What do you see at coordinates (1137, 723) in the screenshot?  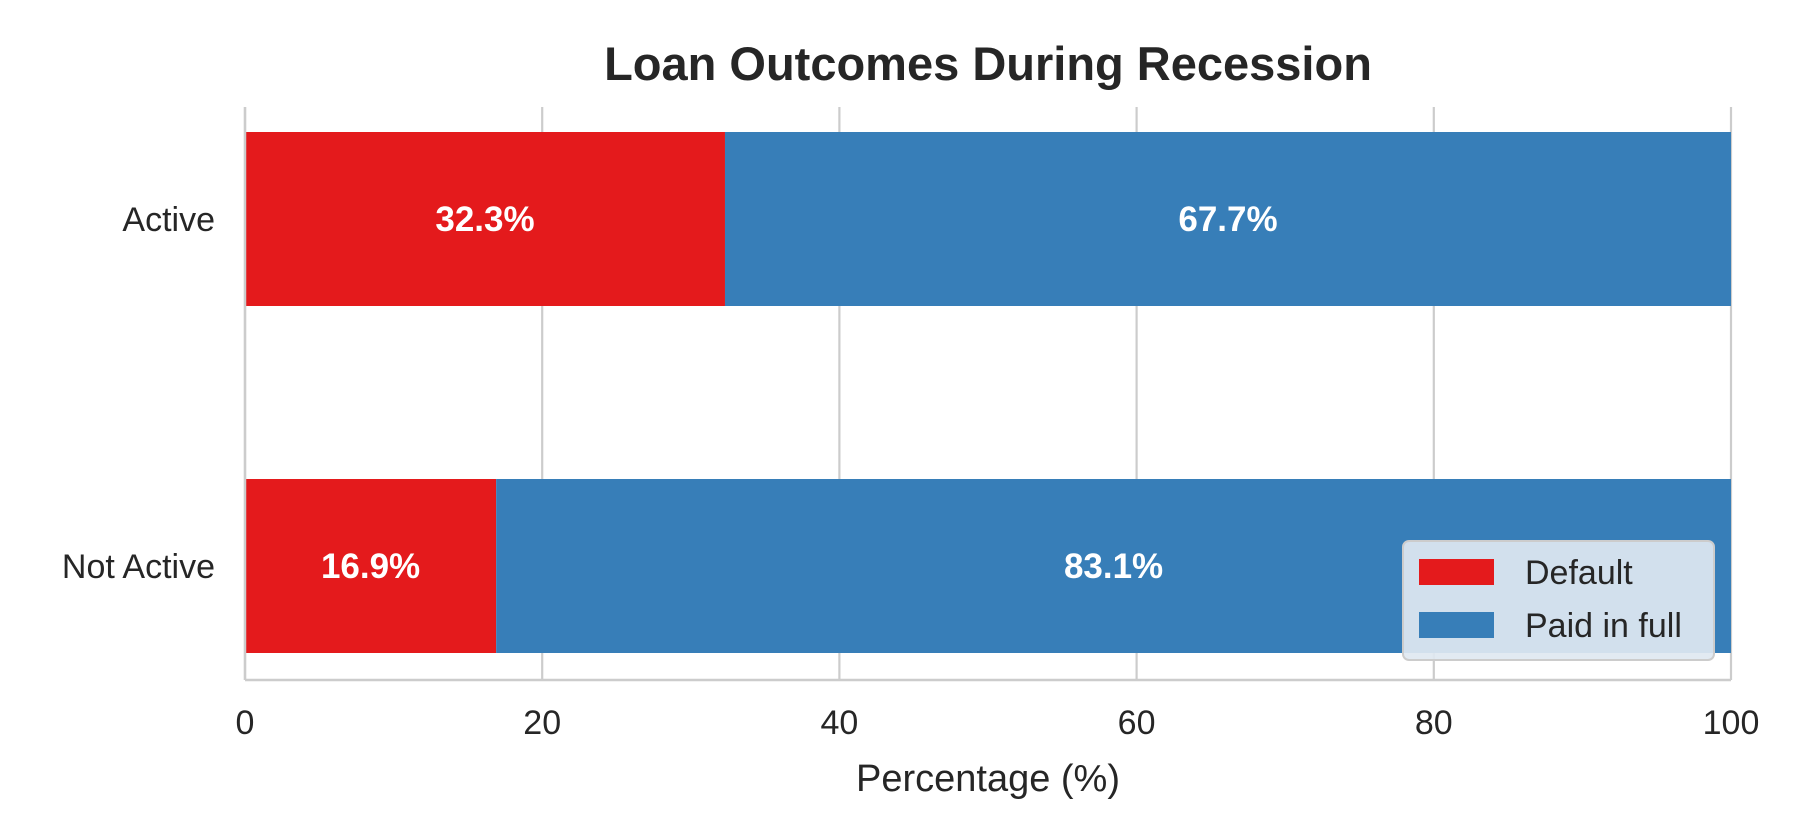 I see `x-tick-label-60: 60` at bounding box center [1137, 723].